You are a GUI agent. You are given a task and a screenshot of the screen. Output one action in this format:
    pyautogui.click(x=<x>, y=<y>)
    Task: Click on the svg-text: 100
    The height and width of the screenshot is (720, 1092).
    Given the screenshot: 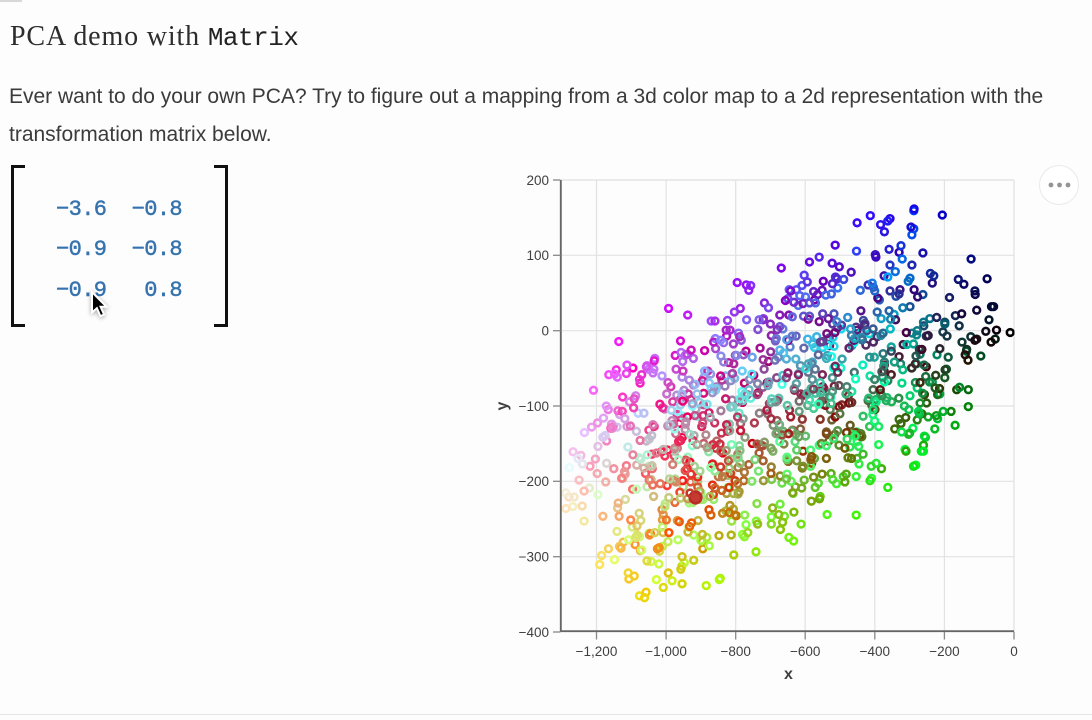 What is the action you would take?
    pyautogui.click(x=537, y=255)
    